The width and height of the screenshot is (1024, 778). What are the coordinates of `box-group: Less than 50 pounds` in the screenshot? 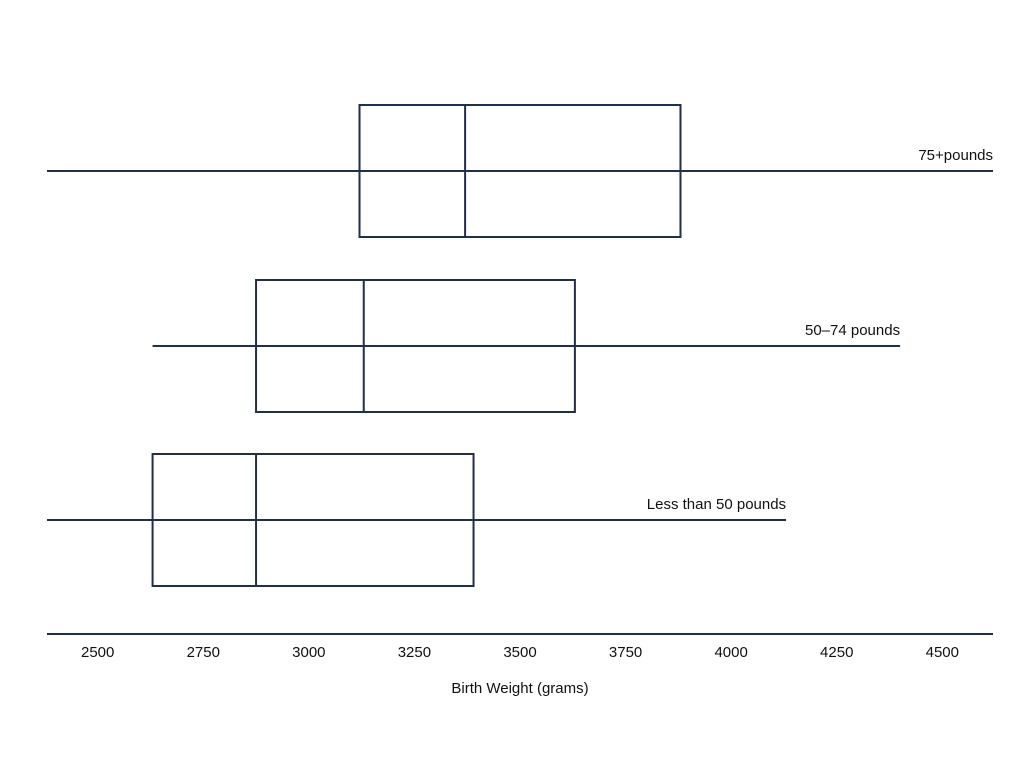 It's located at (417, 520).